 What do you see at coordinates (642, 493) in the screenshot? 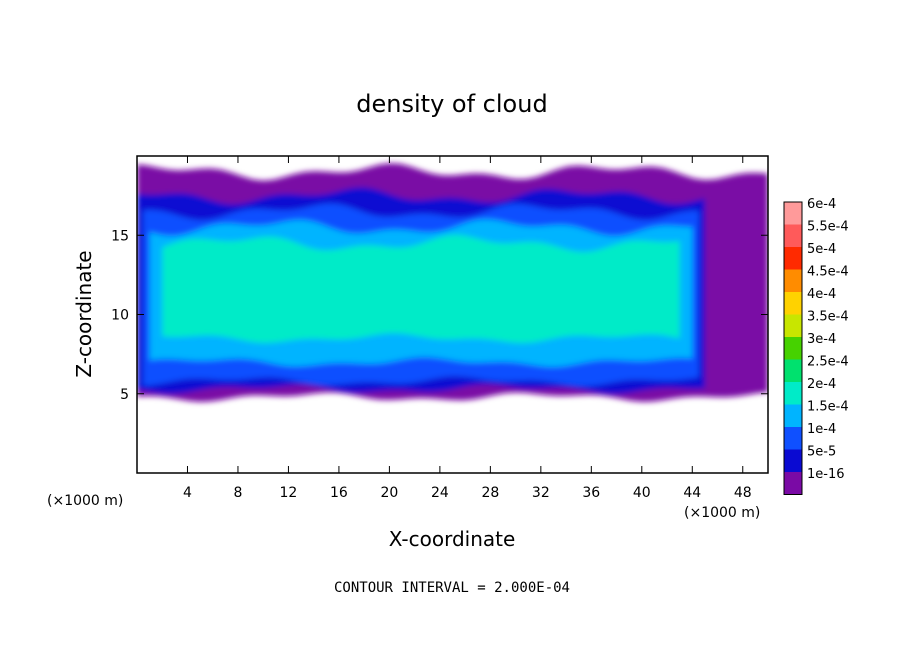
I see `x-tick-label: 40` at bounding box center [642, 493].